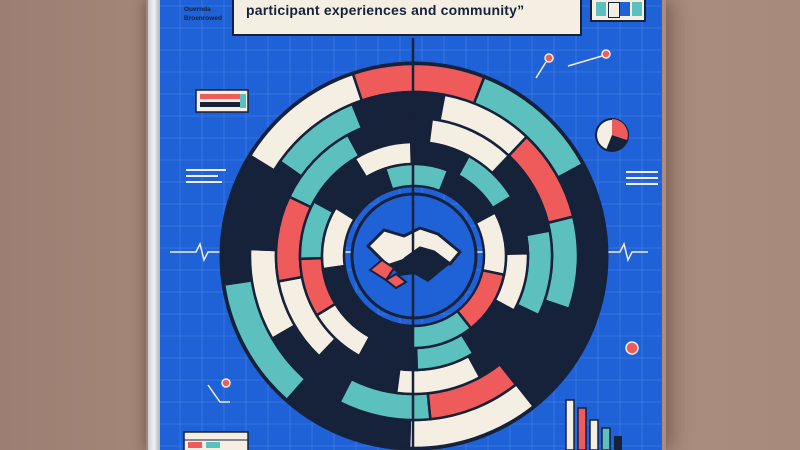 This screenshot has width=800, height=450. I want to click on bar-chart-icon, so click(593, 424).